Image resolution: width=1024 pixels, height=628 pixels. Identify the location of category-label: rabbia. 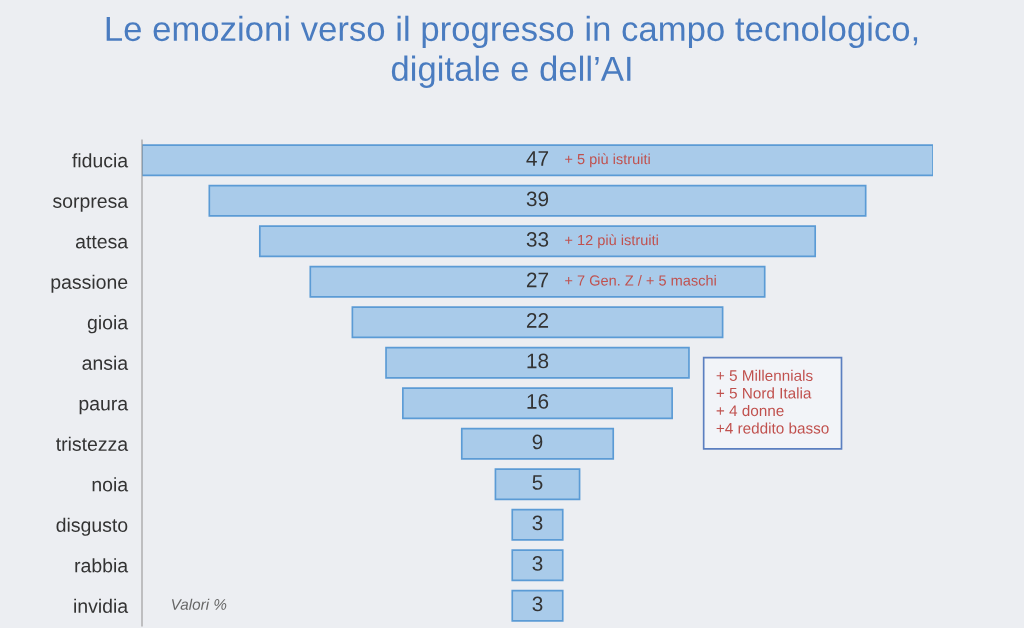
(102, 565).